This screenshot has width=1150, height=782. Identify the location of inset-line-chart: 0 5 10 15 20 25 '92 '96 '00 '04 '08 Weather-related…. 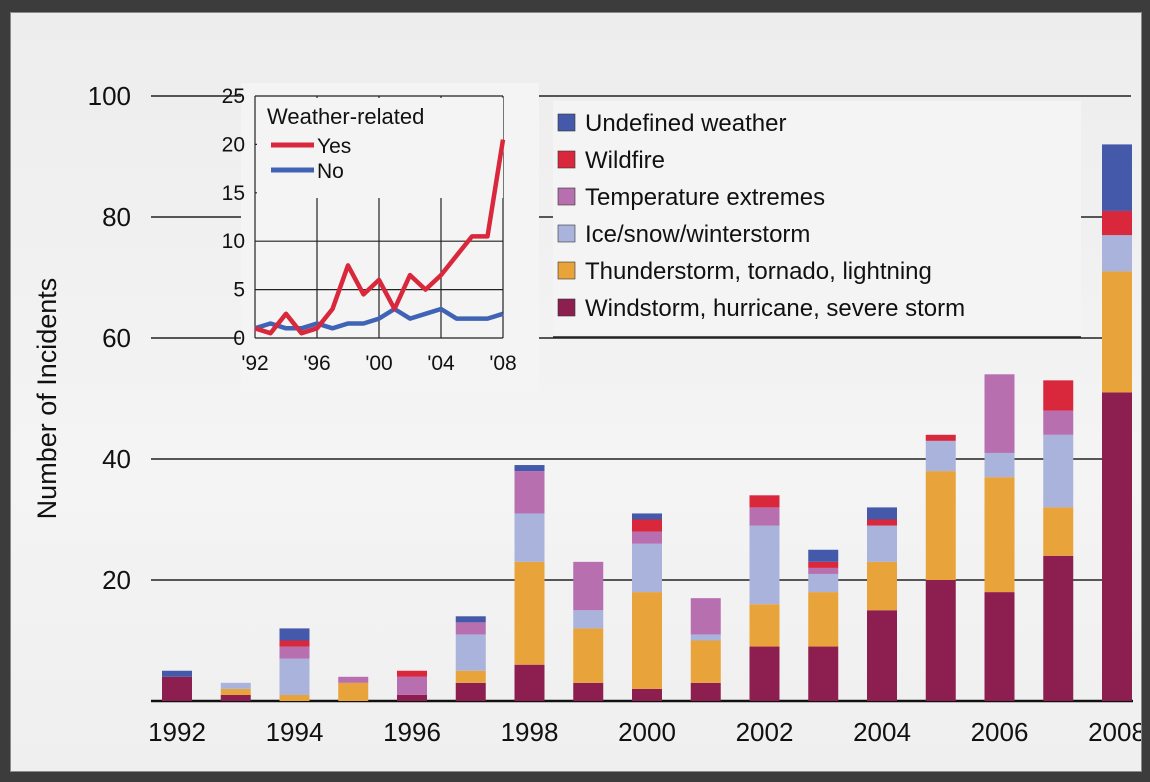
(380, 237).